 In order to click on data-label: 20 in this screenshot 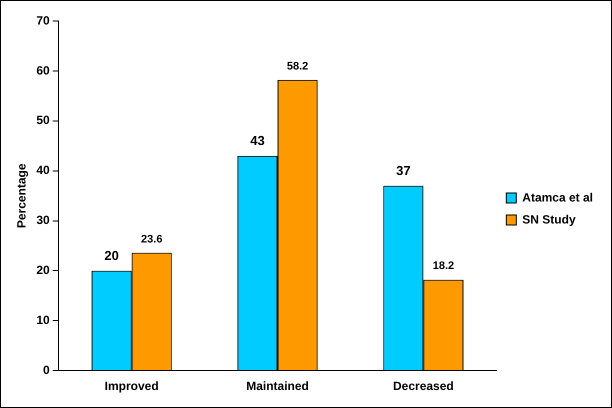, I will do `click(111, 255)`.